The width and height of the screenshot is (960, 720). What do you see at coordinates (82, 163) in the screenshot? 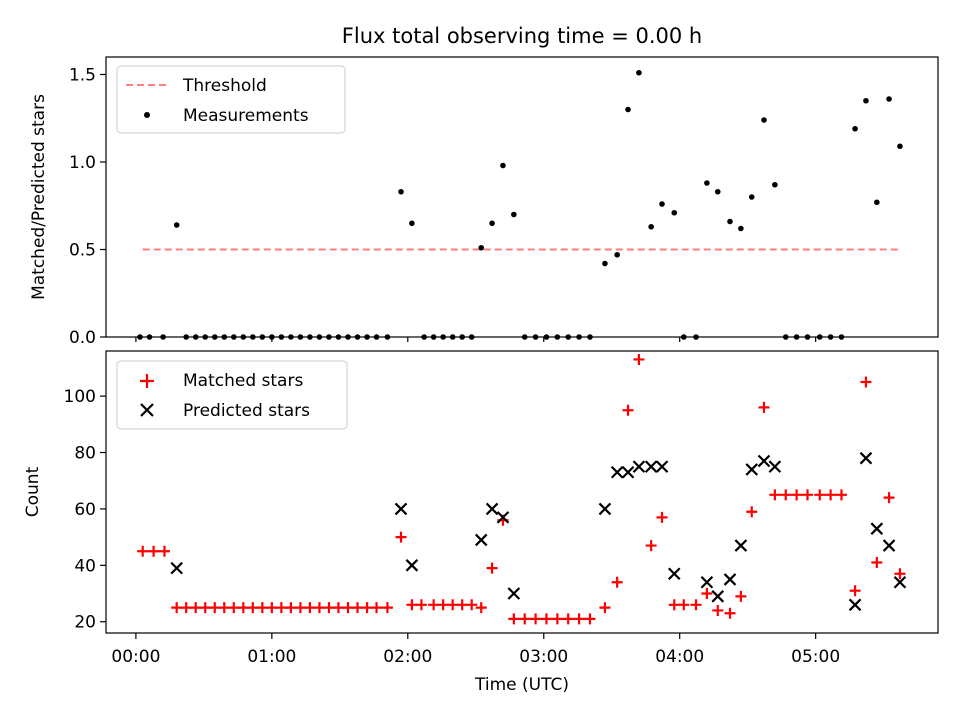
I see `top-y-tick-label: 1.0` at bounding box center [82, 163].